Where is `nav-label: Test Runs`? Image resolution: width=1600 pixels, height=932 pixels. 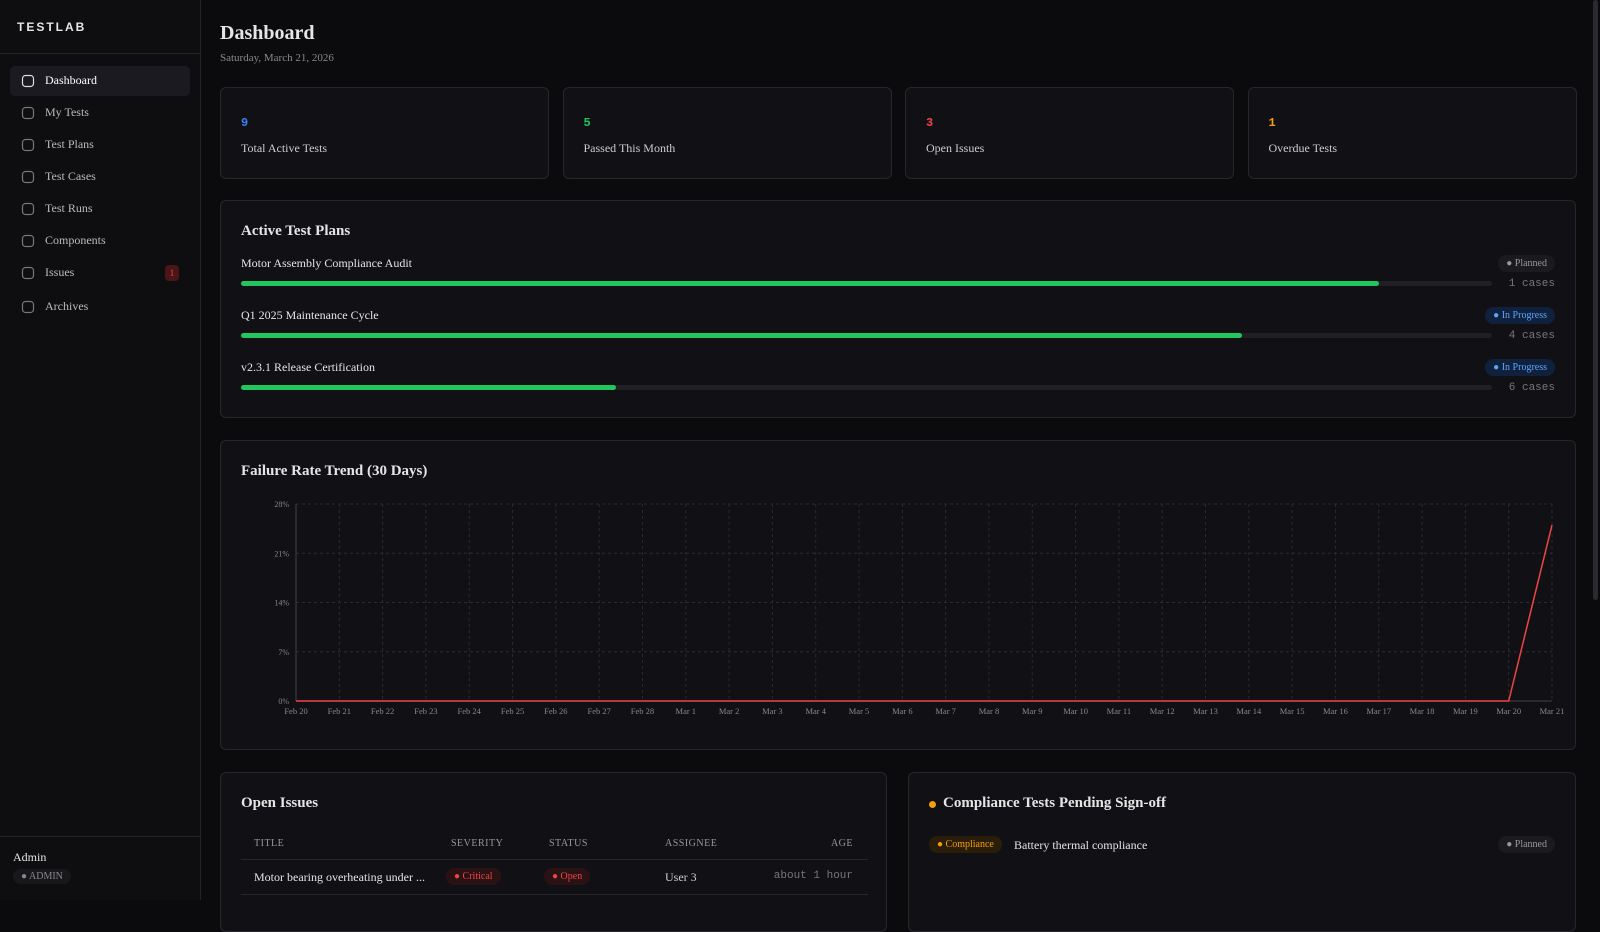 nav-label: Test Runs is located at coordinates (69, 208).